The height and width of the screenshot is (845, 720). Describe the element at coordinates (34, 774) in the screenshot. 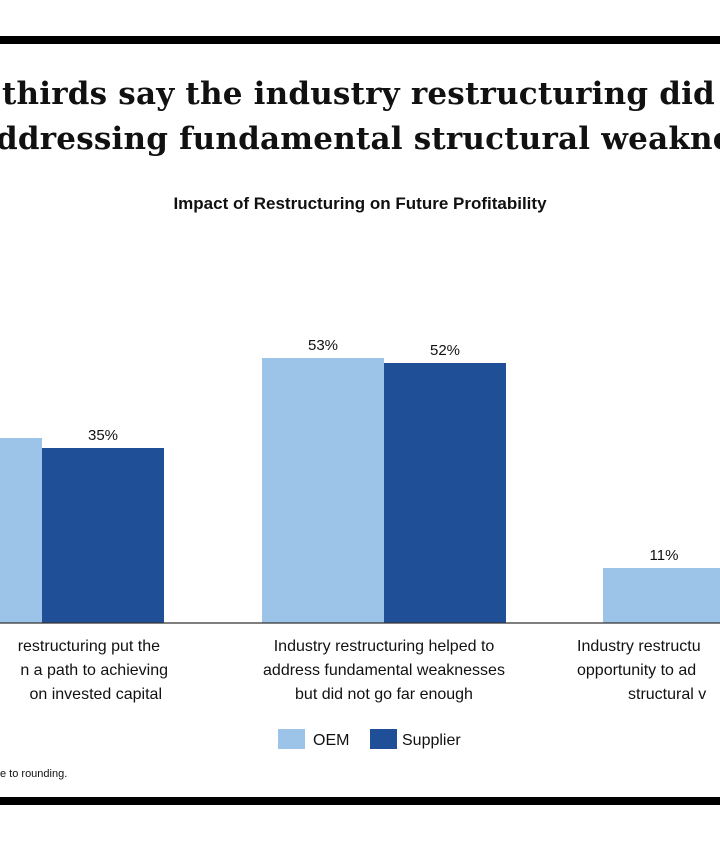

I see `footnote: e to rounding.` at that location.